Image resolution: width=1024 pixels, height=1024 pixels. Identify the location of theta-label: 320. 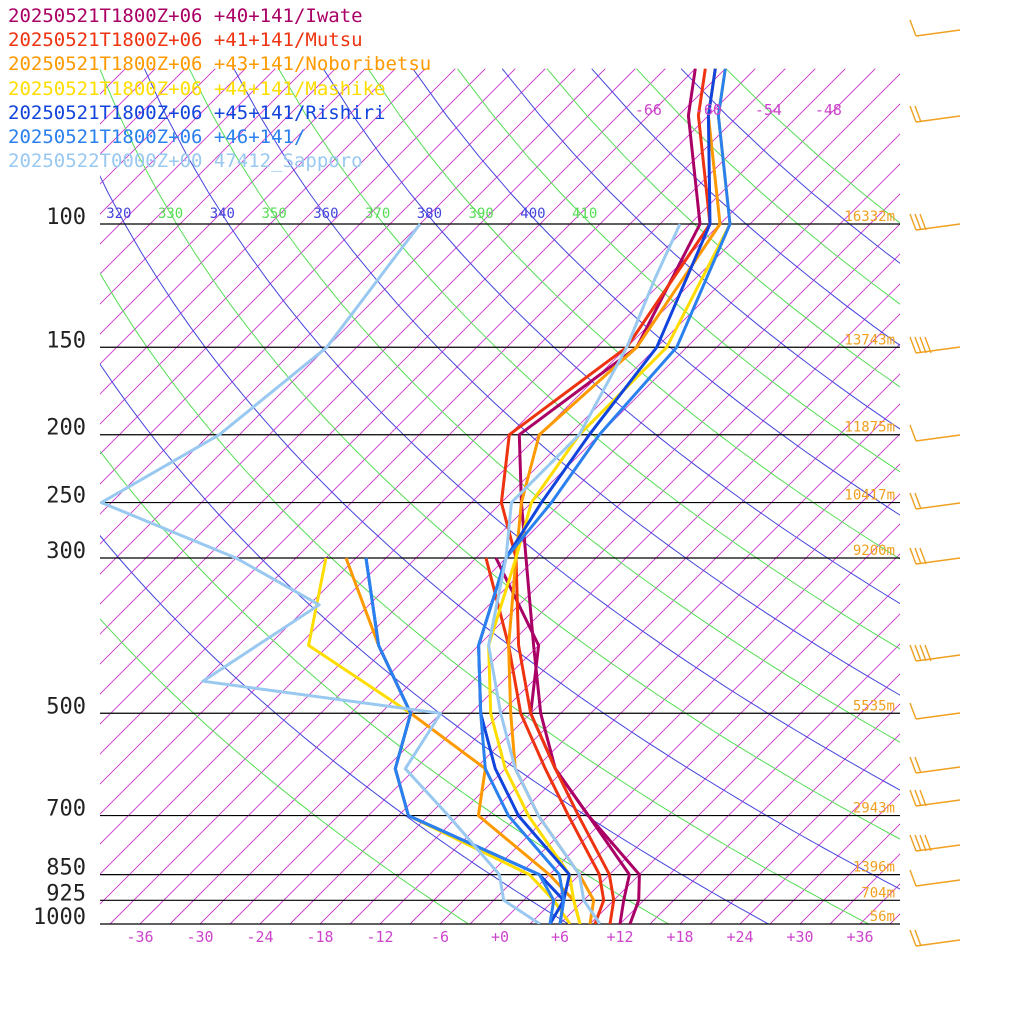
(118, 214).